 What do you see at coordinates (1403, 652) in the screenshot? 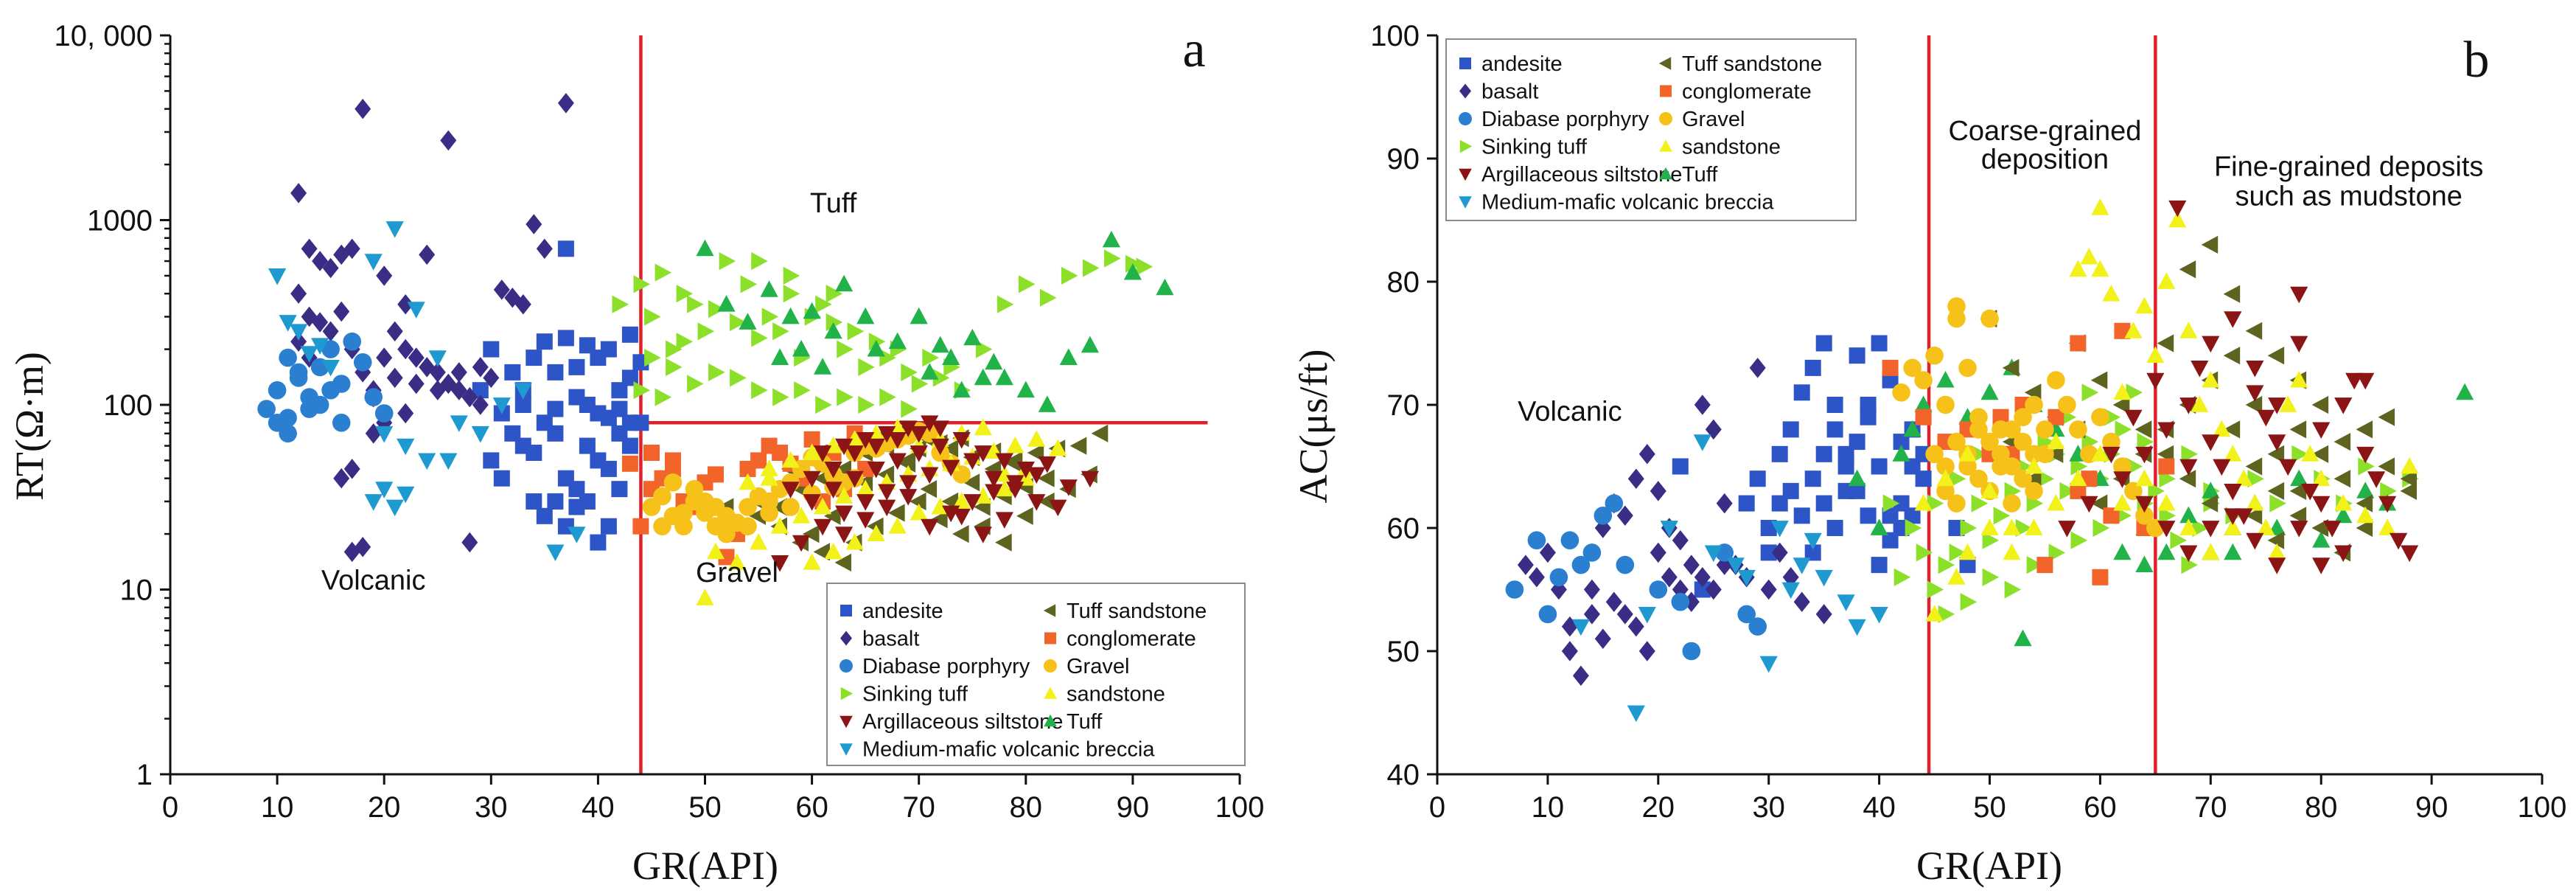
I see `panel-b-y-tick-label: 50` at bounding box center [1403, 652].